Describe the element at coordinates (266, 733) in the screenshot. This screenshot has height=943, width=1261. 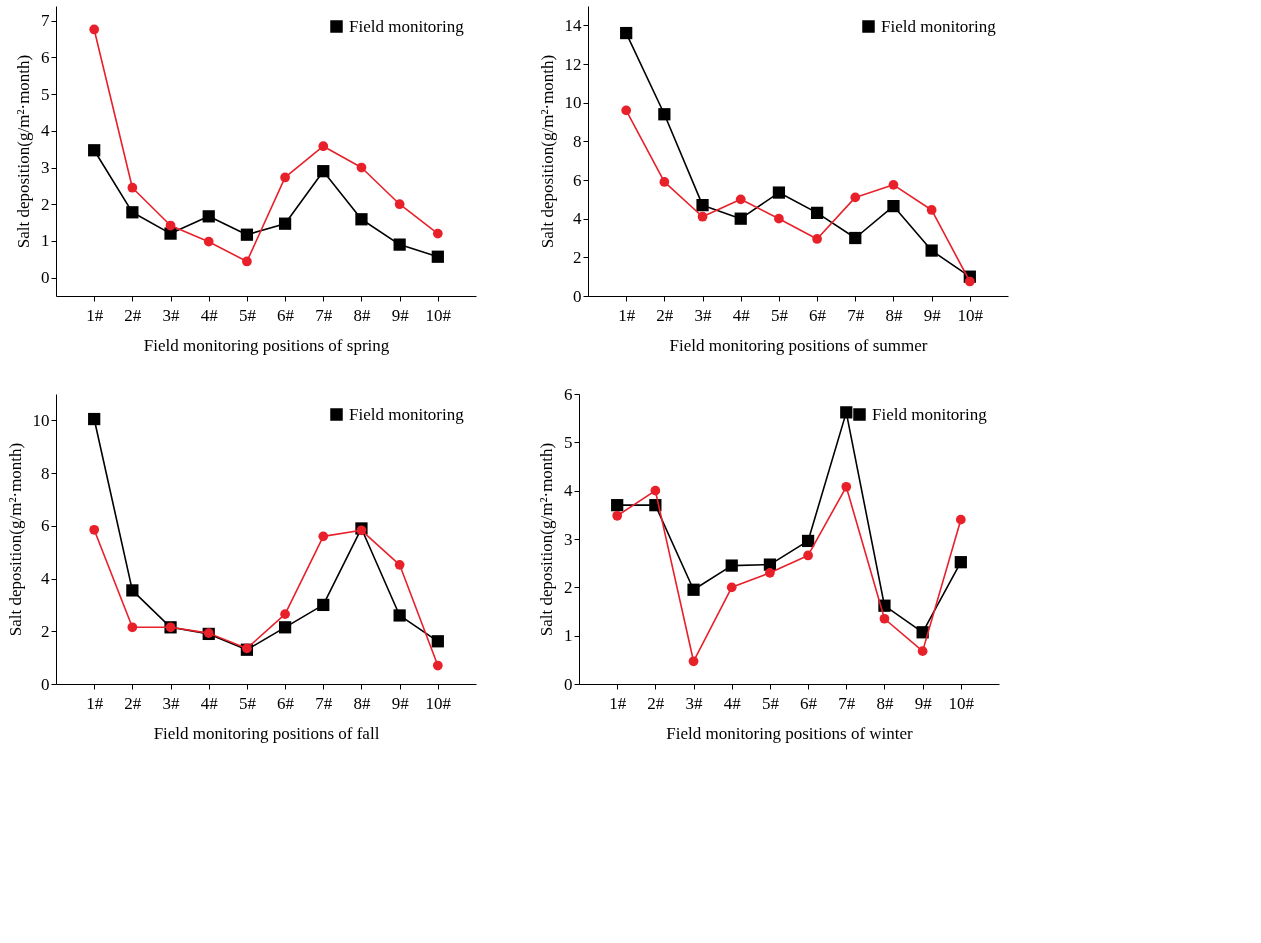
I see `x-axis-title: Field monitoring positions of fall` at that location.